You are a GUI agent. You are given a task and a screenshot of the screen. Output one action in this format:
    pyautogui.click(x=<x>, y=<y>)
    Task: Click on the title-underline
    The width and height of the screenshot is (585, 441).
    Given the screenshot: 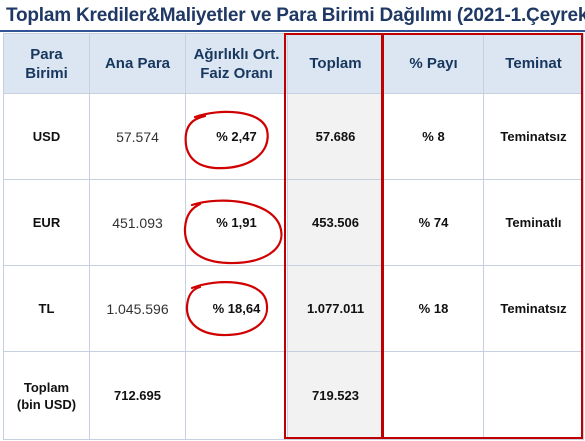 What is the action you would take?
    pyautogui.click(x=292, y=31)
    